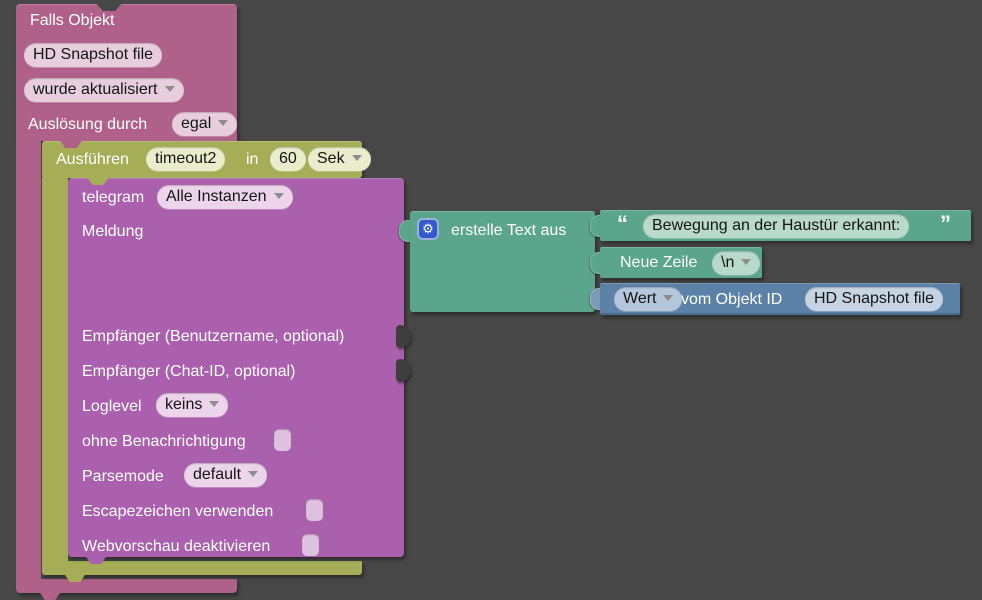 The width and height of the screenshot is (982, 600). Describe the element at coordinates (736, 263) in the screenshot. I see `newline-dropdown: \n` at that location.